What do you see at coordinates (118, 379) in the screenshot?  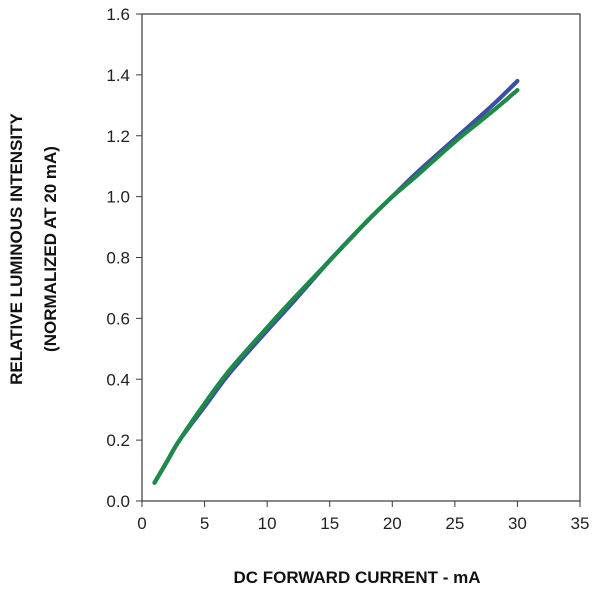 I see `y-tick-label: 0.4` at bounding box center [118, 379].